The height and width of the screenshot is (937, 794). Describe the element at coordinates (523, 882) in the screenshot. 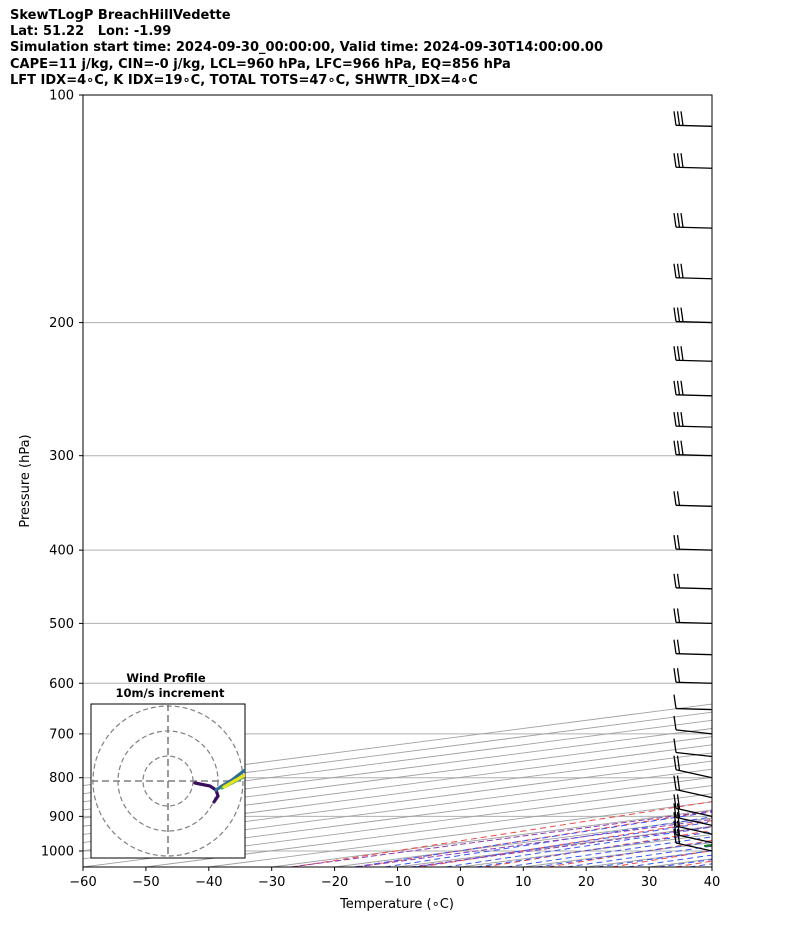

I see `x-tick-label: 10` at that location.